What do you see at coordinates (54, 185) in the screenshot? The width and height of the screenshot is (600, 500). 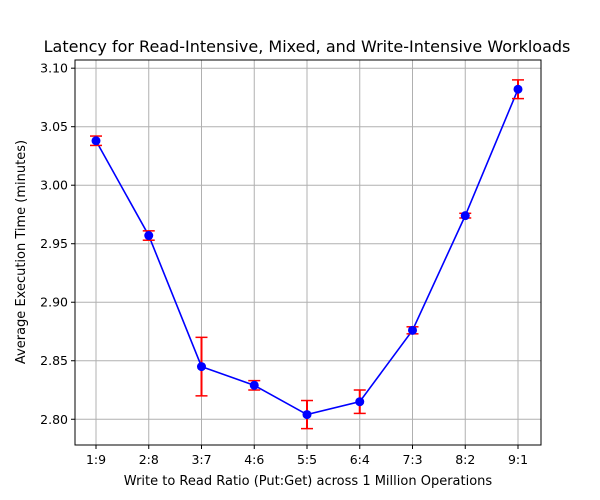 I see `y-tick-label: 3.00` at bounding box center [54, 185].